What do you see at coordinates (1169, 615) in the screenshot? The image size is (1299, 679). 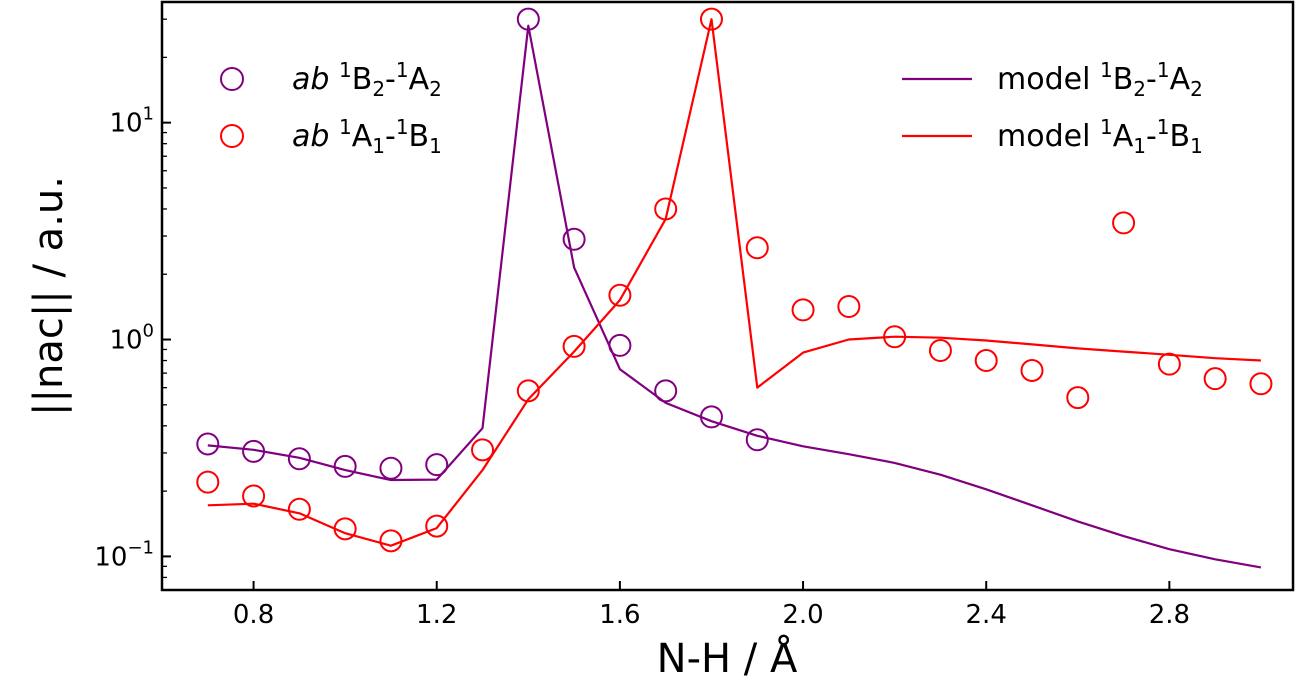 I see `x-tick-label: 2.8` at bounding box center [1169, 615].